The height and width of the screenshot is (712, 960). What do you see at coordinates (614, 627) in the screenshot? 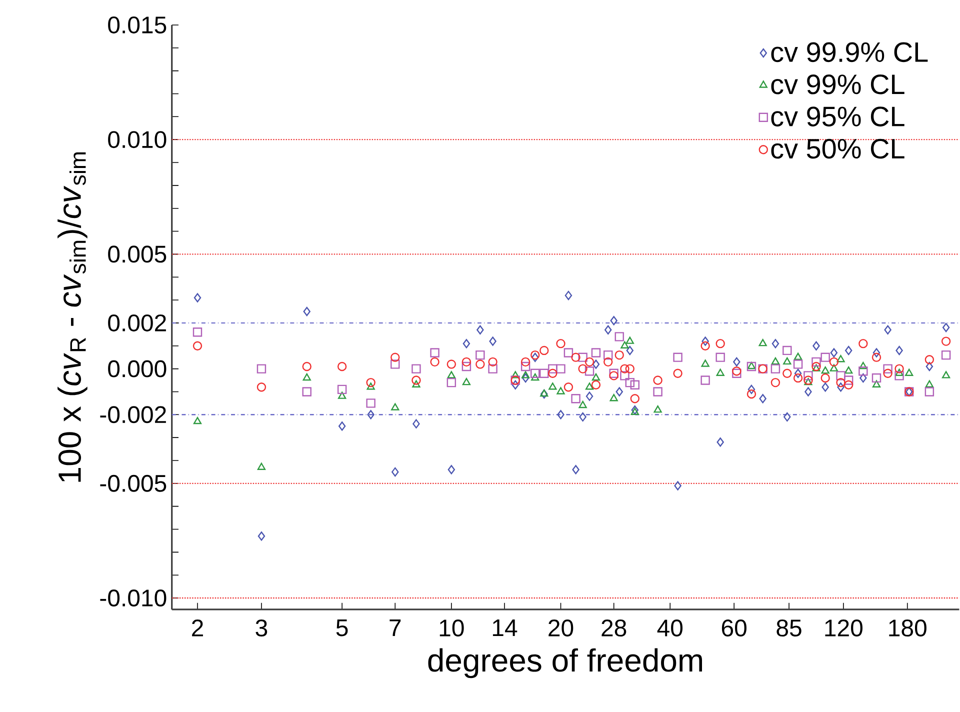
I see `x-tick-label: 28` at bounding box center [614, 627].